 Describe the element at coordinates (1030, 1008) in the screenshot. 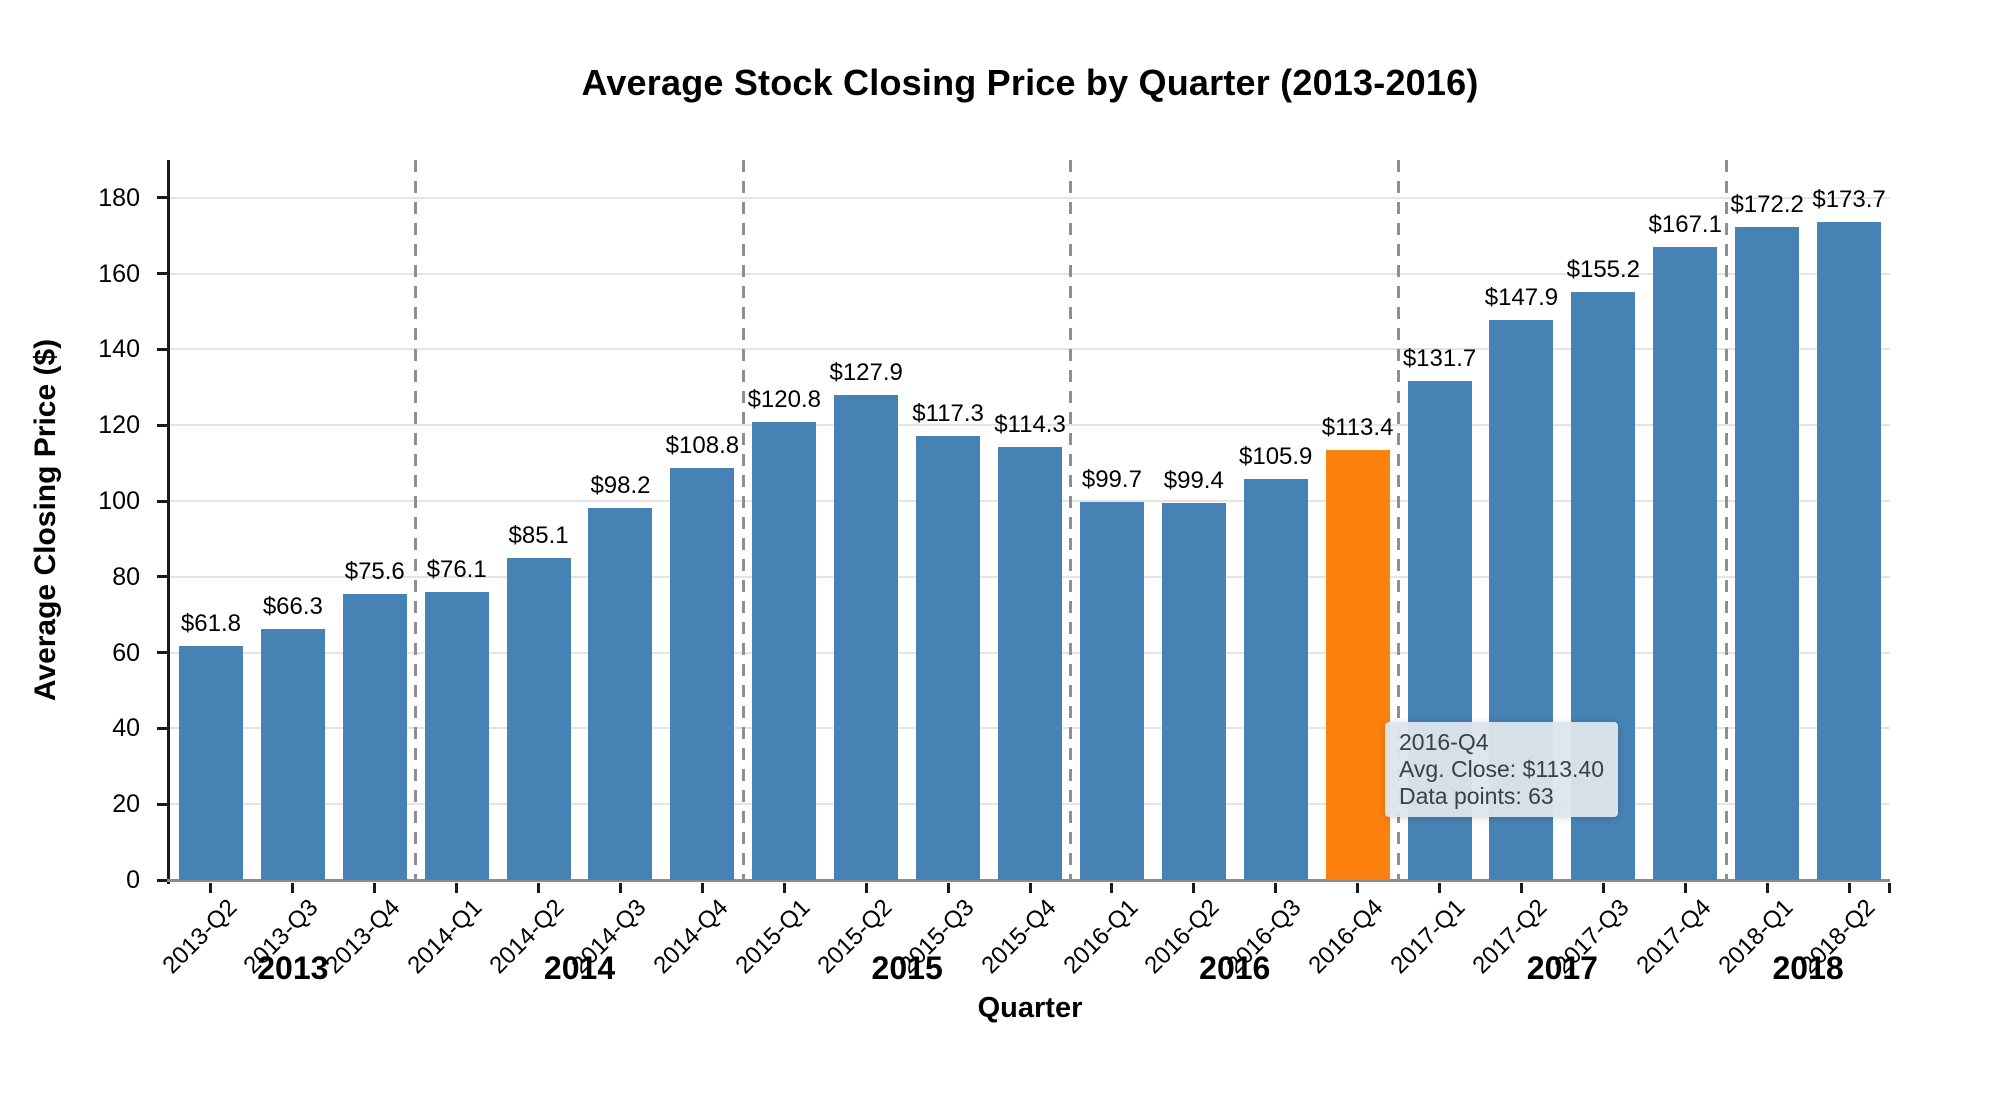

I see `x-axis-title: Quarter` at that location.